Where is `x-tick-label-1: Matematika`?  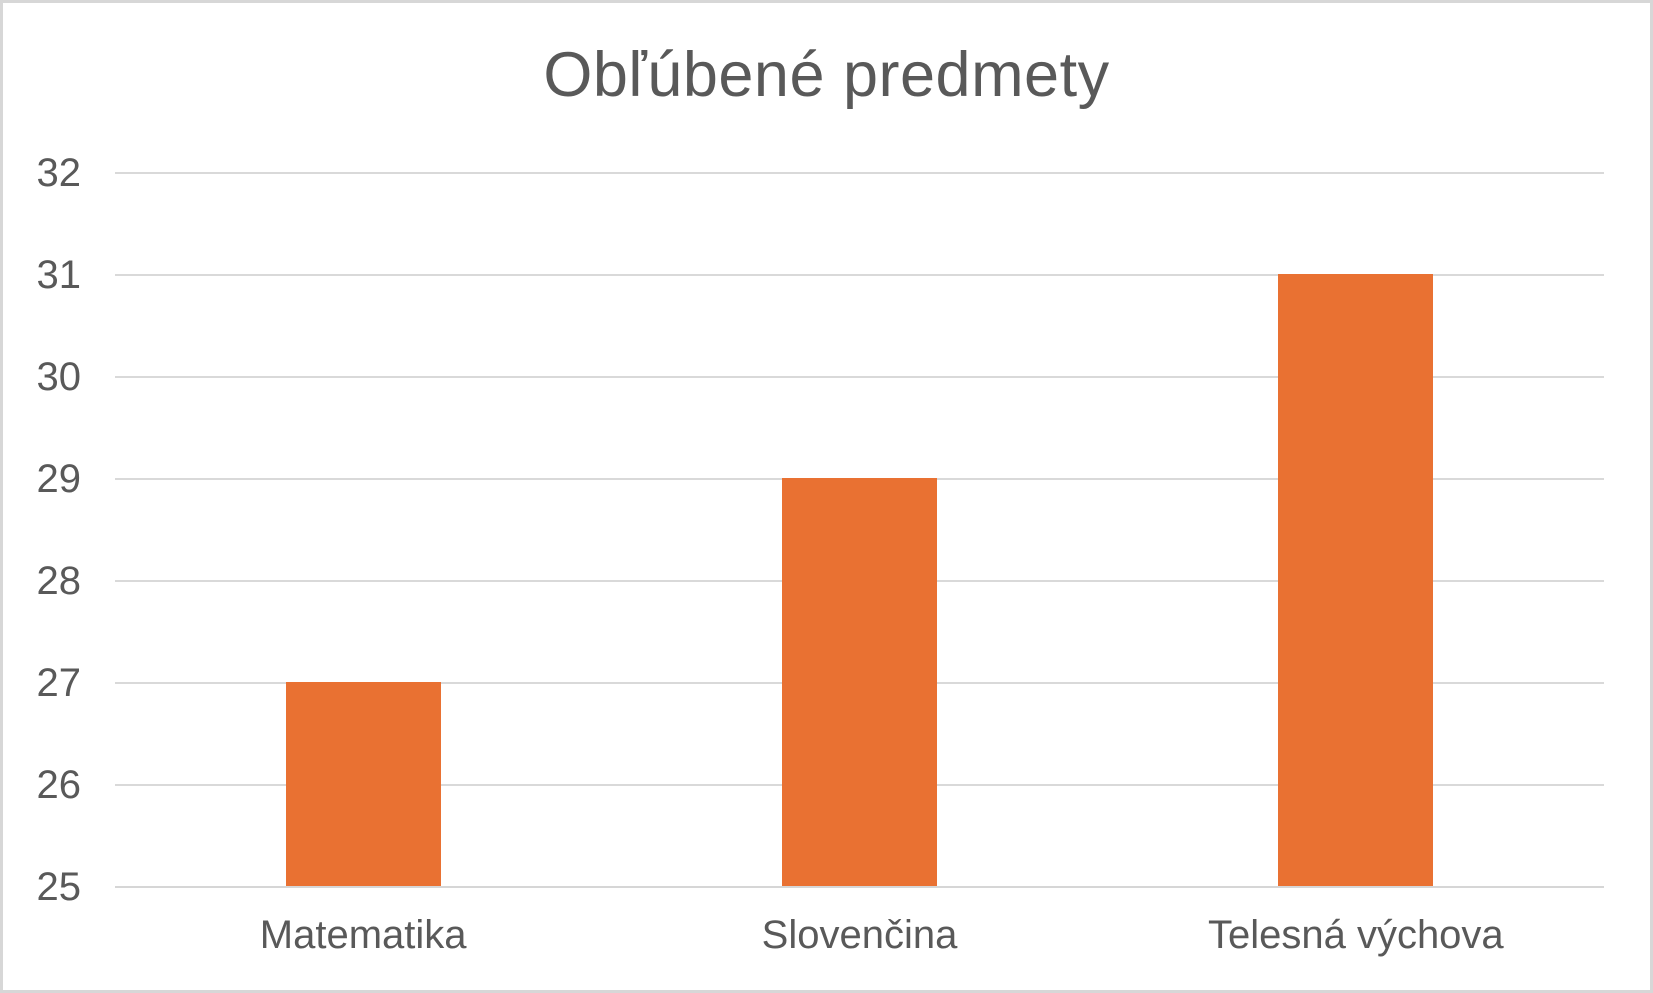
x-tick-label-1: Matematika is located at coordinates (363, 935).